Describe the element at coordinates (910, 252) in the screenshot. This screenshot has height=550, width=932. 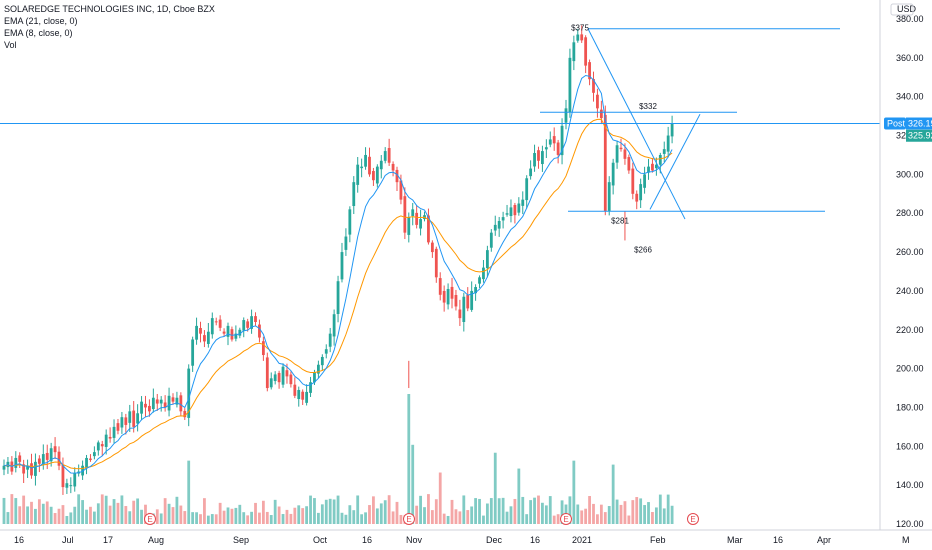
I see `price-tick-label: 260.00` at that location.